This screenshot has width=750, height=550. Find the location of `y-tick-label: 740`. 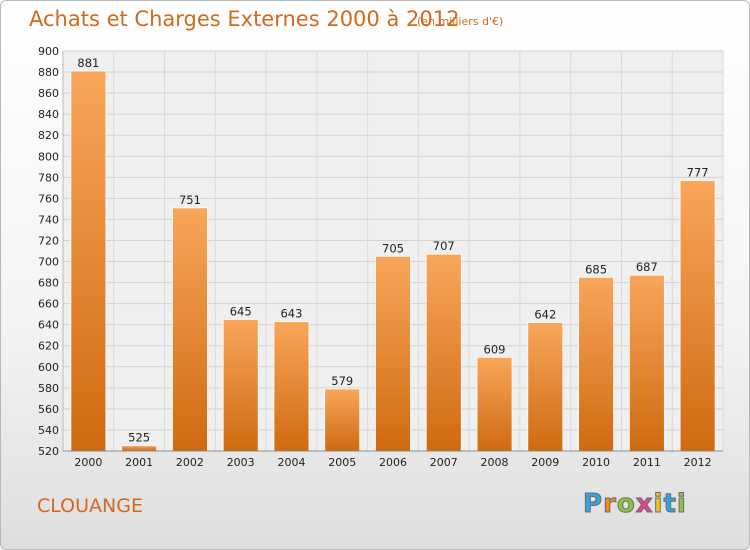

y-tick-label: 740 is located at coordinates (48, 219).